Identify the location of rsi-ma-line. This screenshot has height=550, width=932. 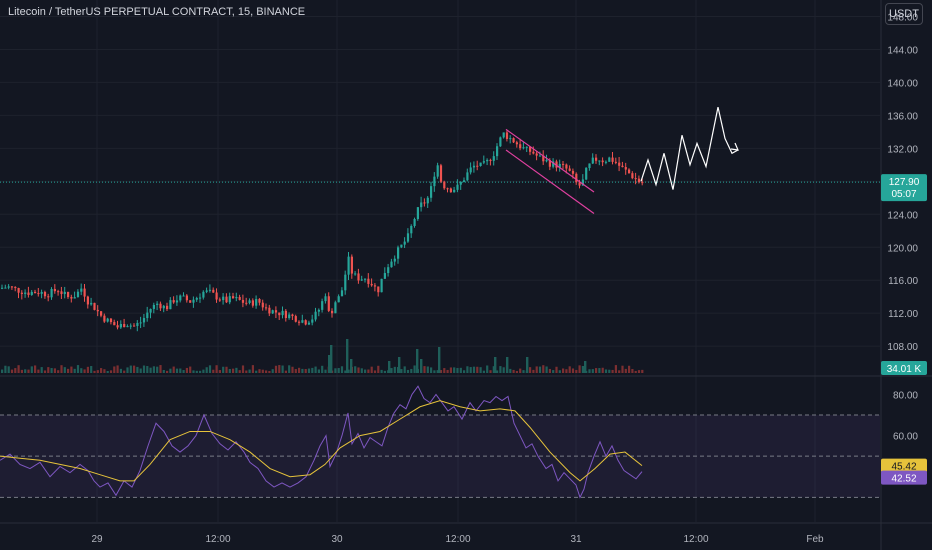
(321, 441).